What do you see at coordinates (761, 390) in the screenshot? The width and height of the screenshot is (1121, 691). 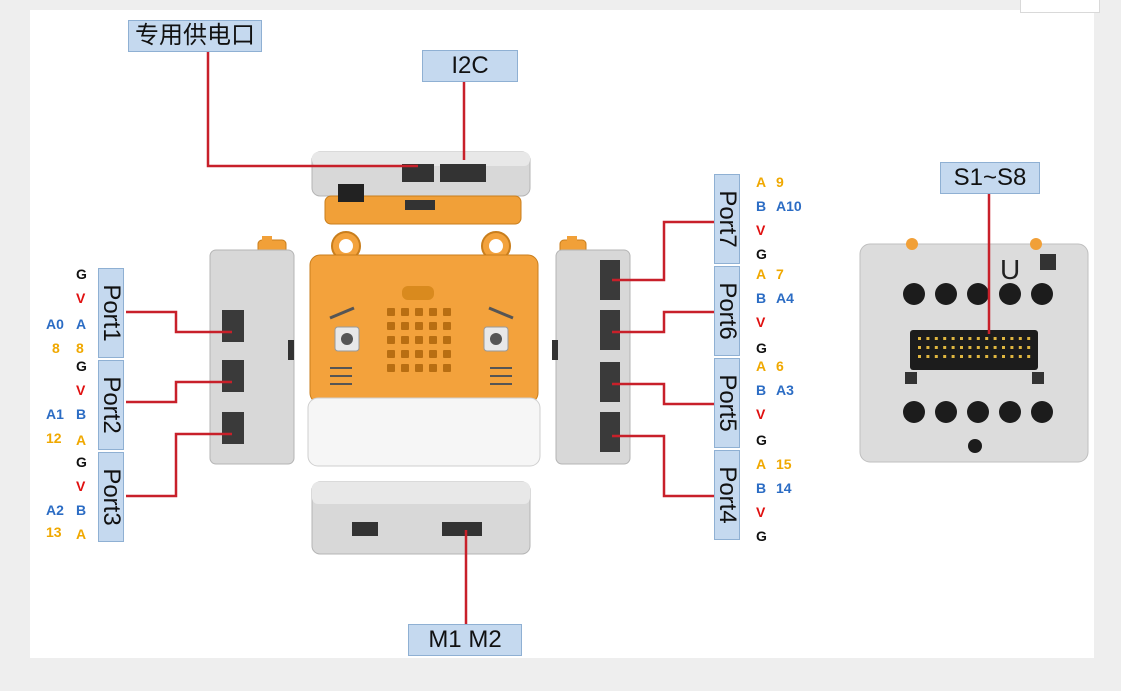 I see `port5-pin-b: B` at bounding box center [761, 390].